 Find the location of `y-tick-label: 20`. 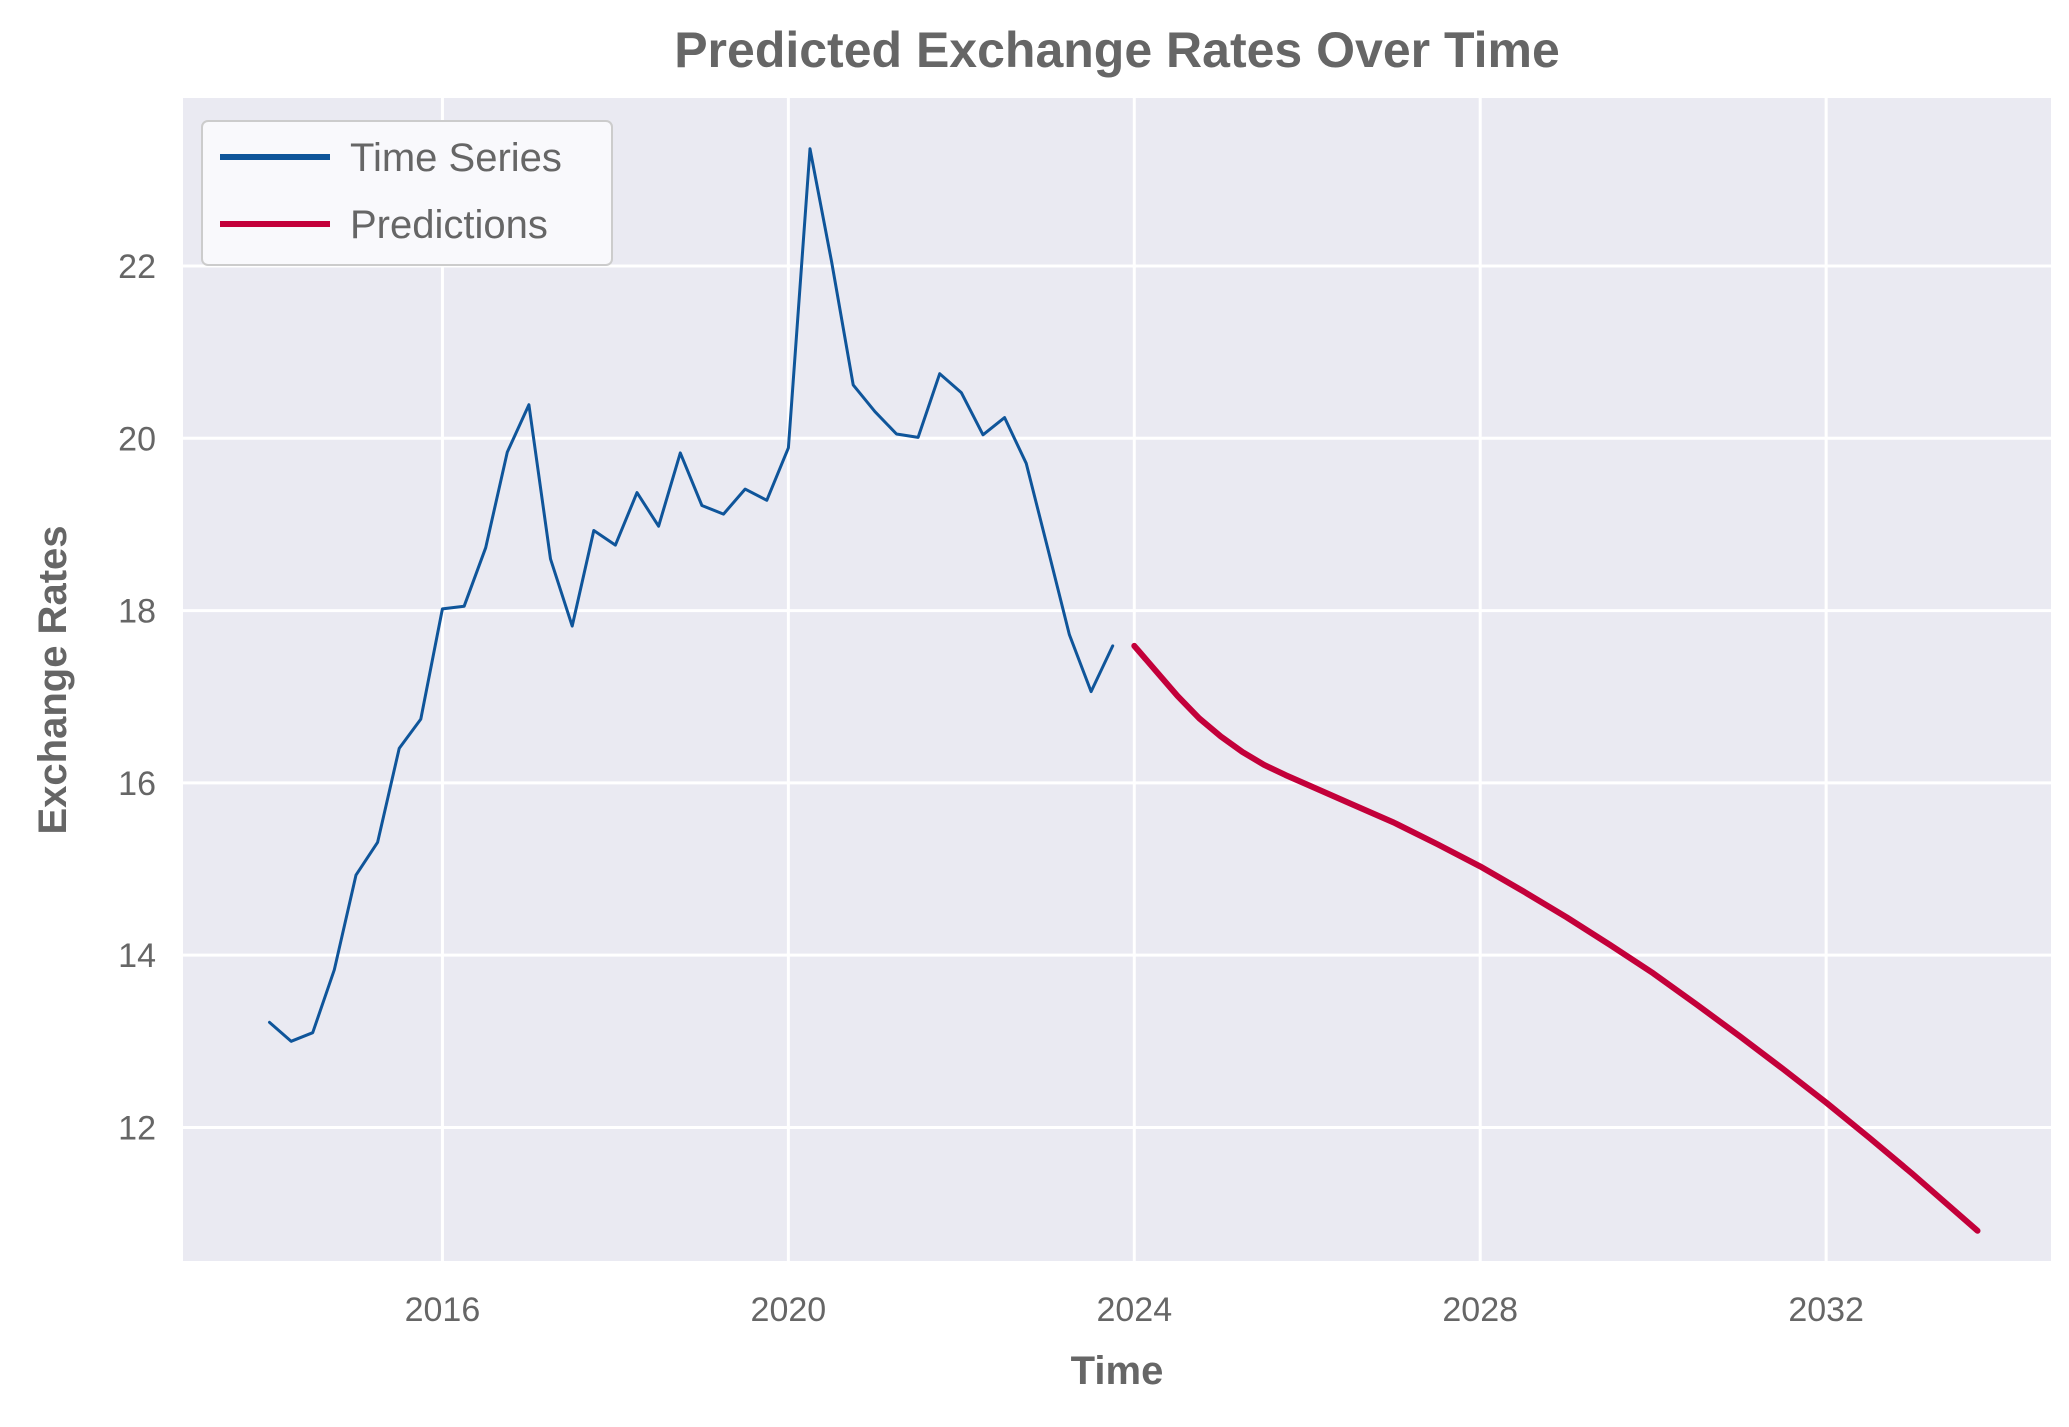

y-tick-label: 20 is located at coordinates (137, 439).